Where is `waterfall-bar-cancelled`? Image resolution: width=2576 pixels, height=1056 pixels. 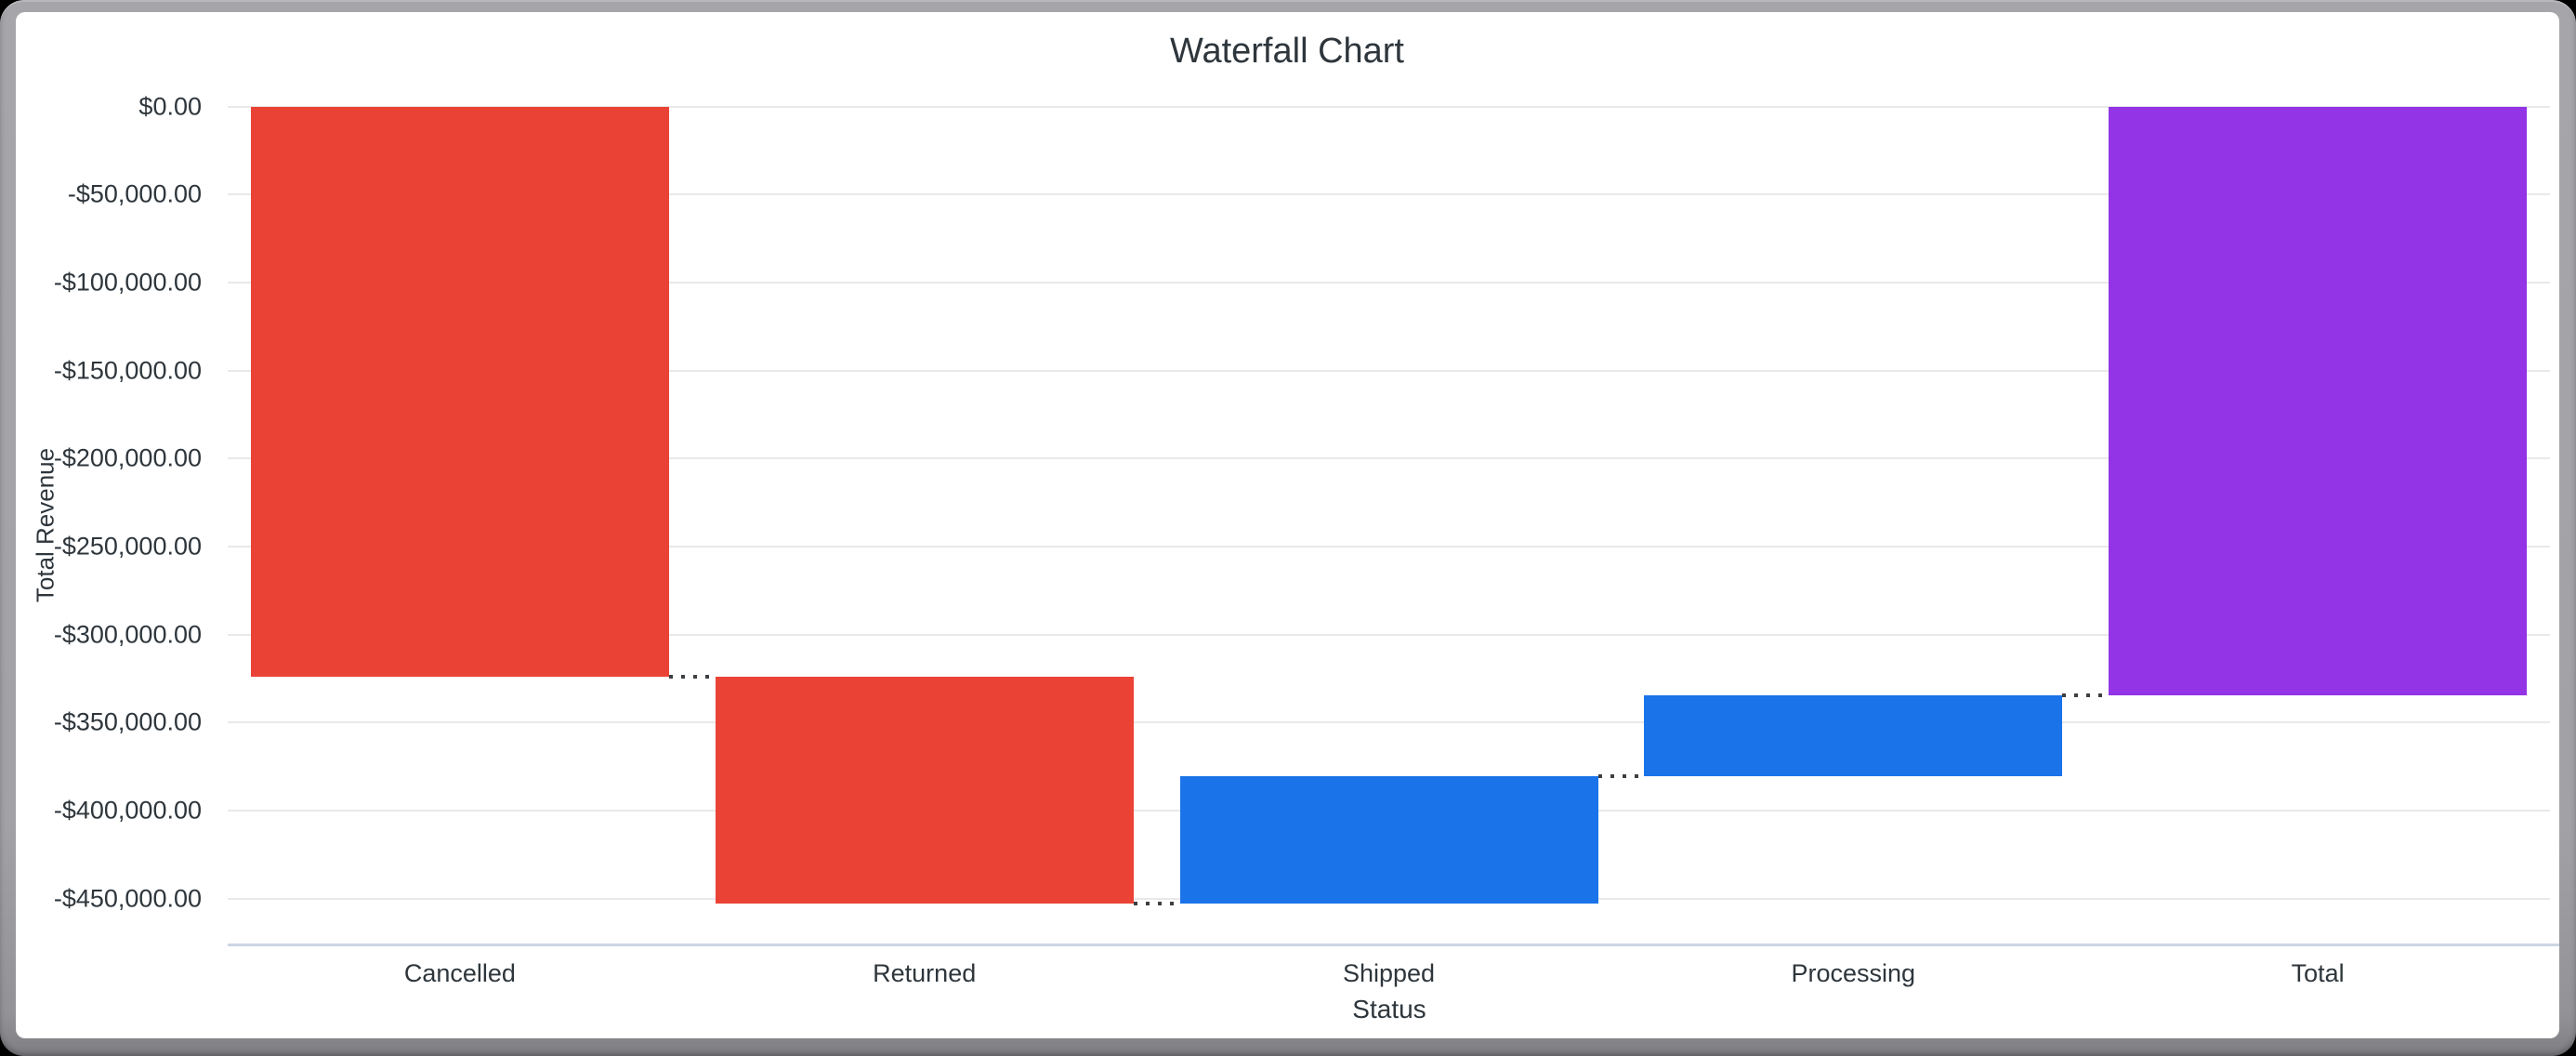
waterfall-bar-cancelled is located at coordinates (459, 391).